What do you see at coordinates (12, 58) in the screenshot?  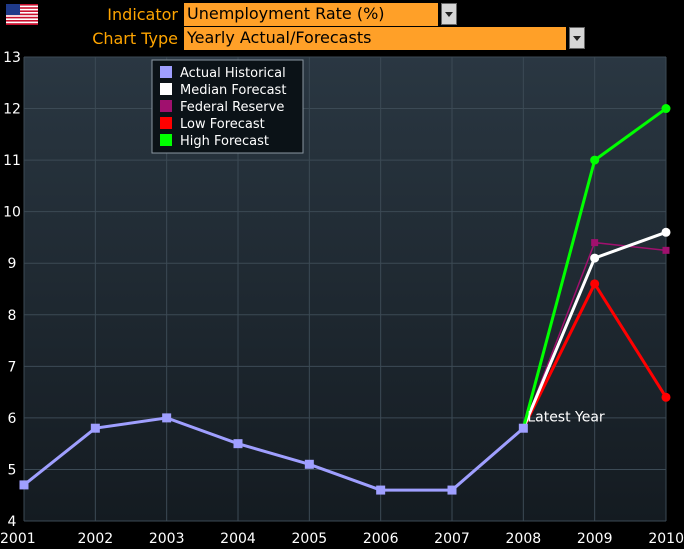 I see `y-tick-label: 13` at bounding box center [12, 58].